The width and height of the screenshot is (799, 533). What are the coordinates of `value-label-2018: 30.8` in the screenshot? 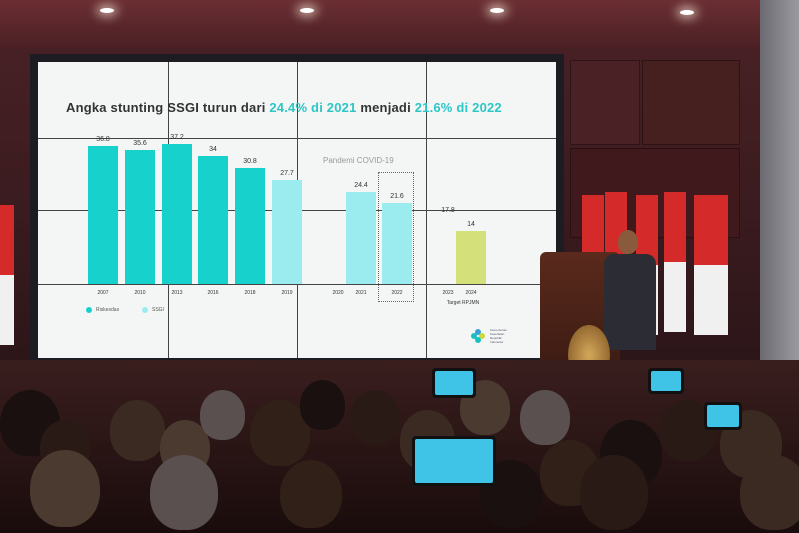 It's located at (250, 162).